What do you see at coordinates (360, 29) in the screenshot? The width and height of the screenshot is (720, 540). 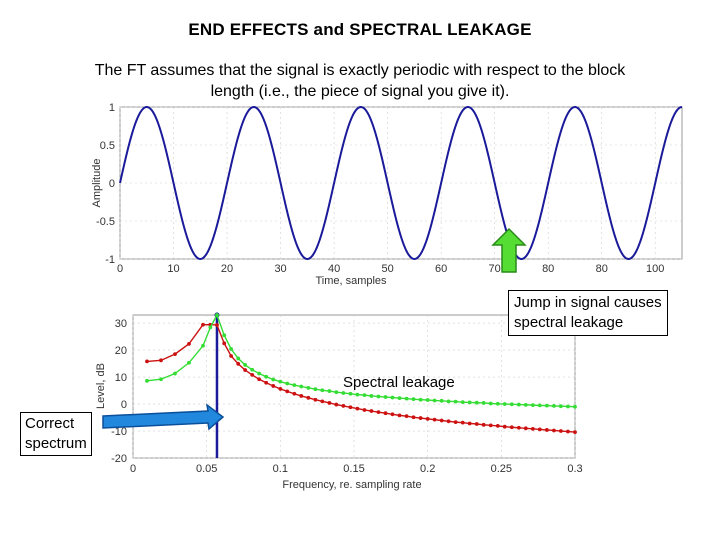 I see `page-title: END EFFECTS and SPECTRAL LEAKAGE` at bounding box center [360, 29].